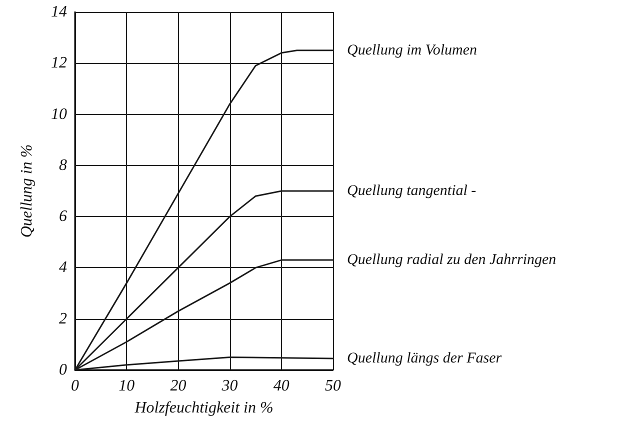 This screenshot has height=425, width=633. What do you see at coordinates (126, 386) in the screenshot?
I see `x-tick-label: 10` at bounding box center [126, 386].